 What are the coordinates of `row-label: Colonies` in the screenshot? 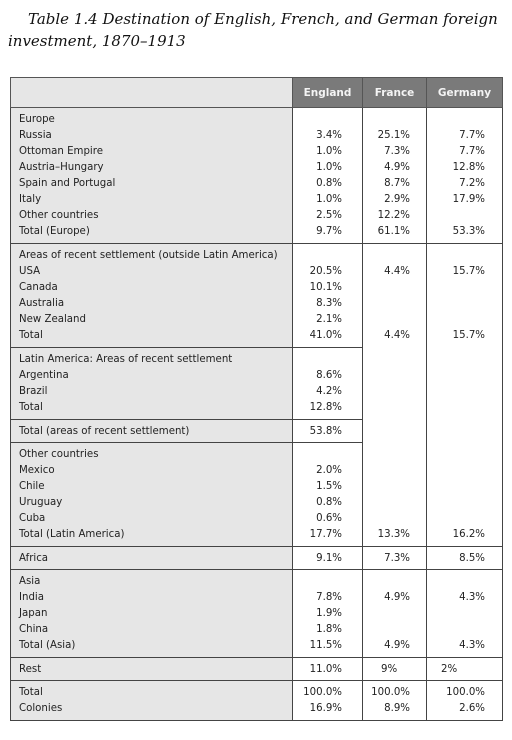 It's located at (41, 708).